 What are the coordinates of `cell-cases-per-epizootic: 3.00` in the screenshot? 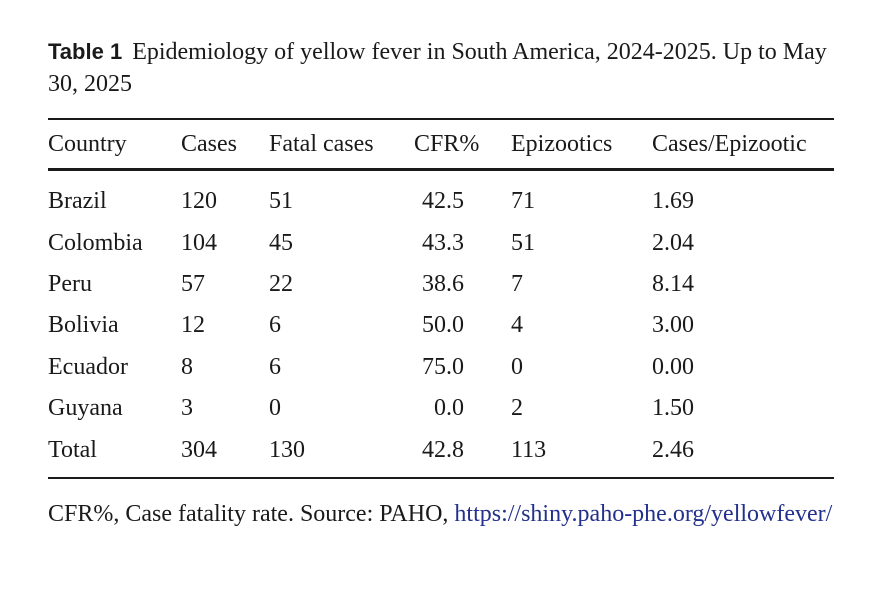 It's located at (673, 325).